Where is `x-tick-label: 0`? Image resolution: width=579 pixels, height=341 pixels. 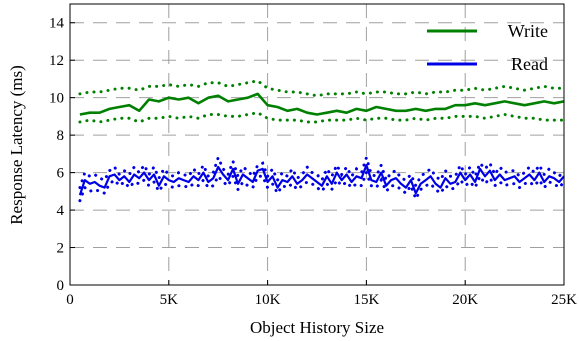 x-tick-label: 0 is located at coordinates (70, 300).